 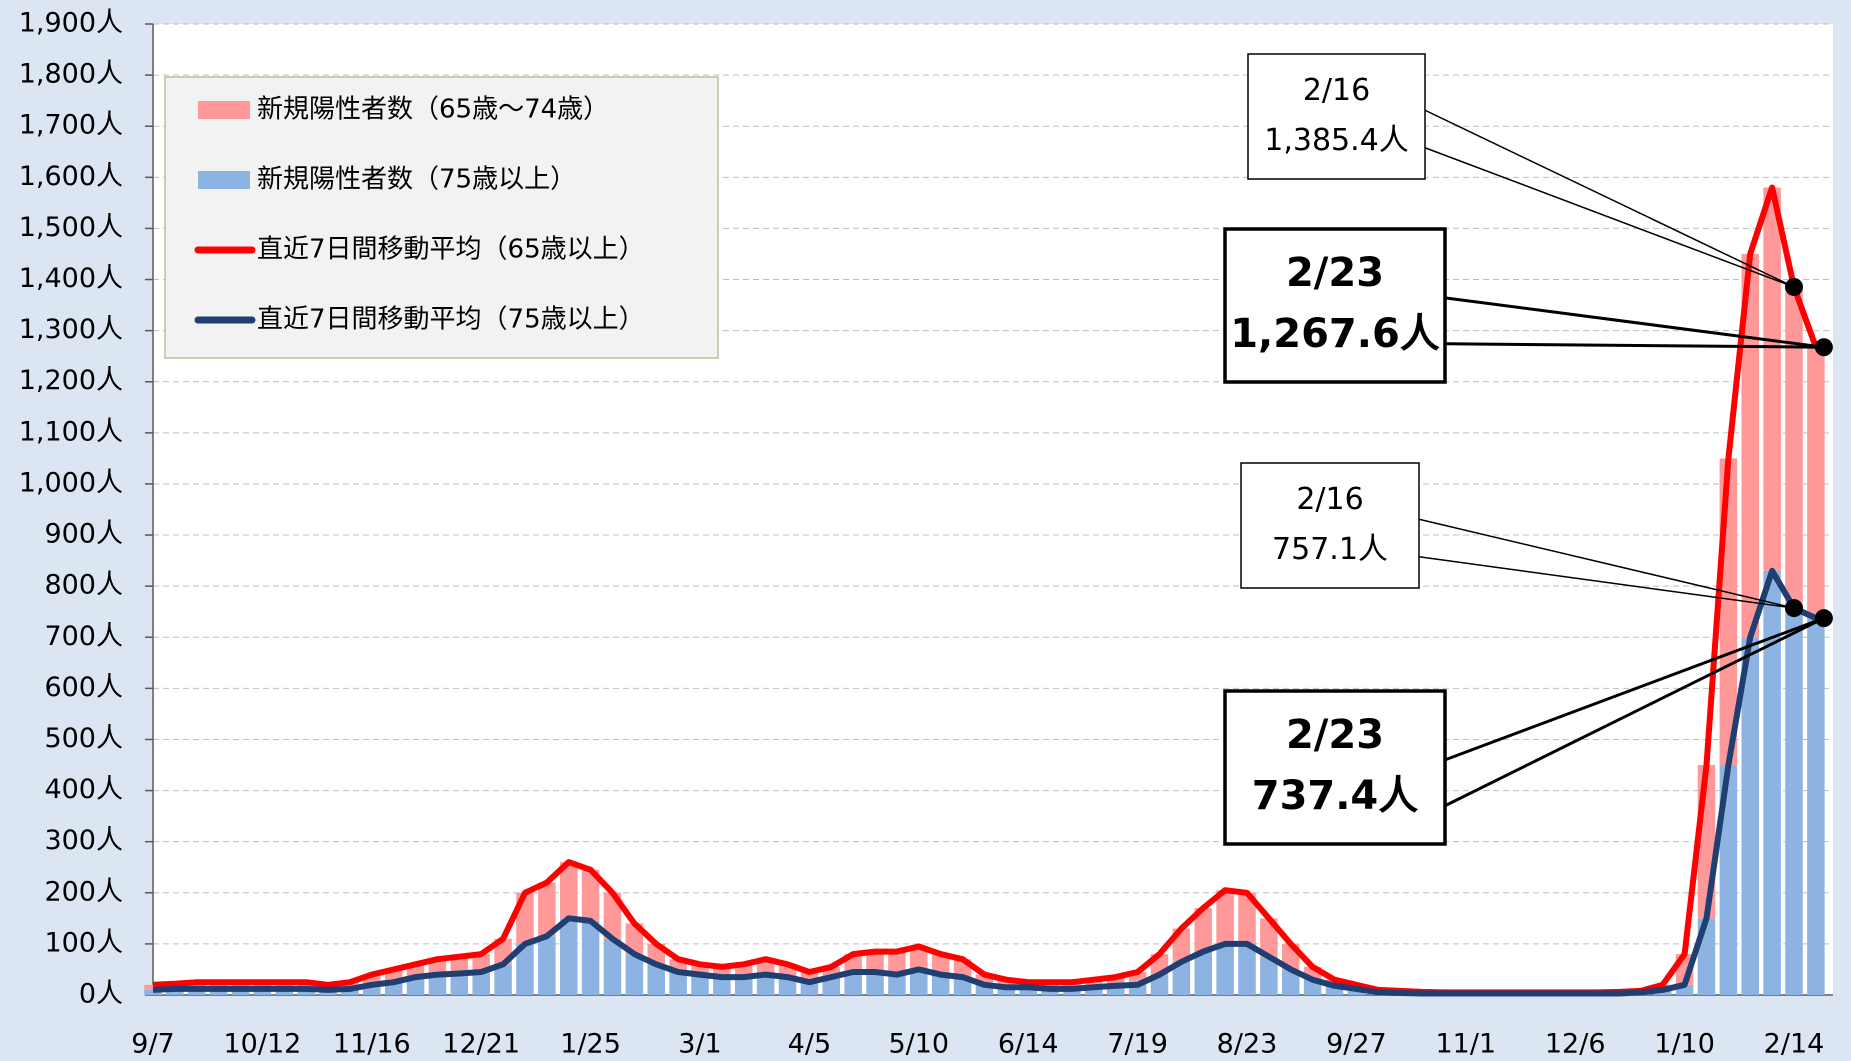 What do you see at coordinates (71, 125) in the screenshot?
I see `y-tick-label: 1,700人` at bounding box center [71, 125].